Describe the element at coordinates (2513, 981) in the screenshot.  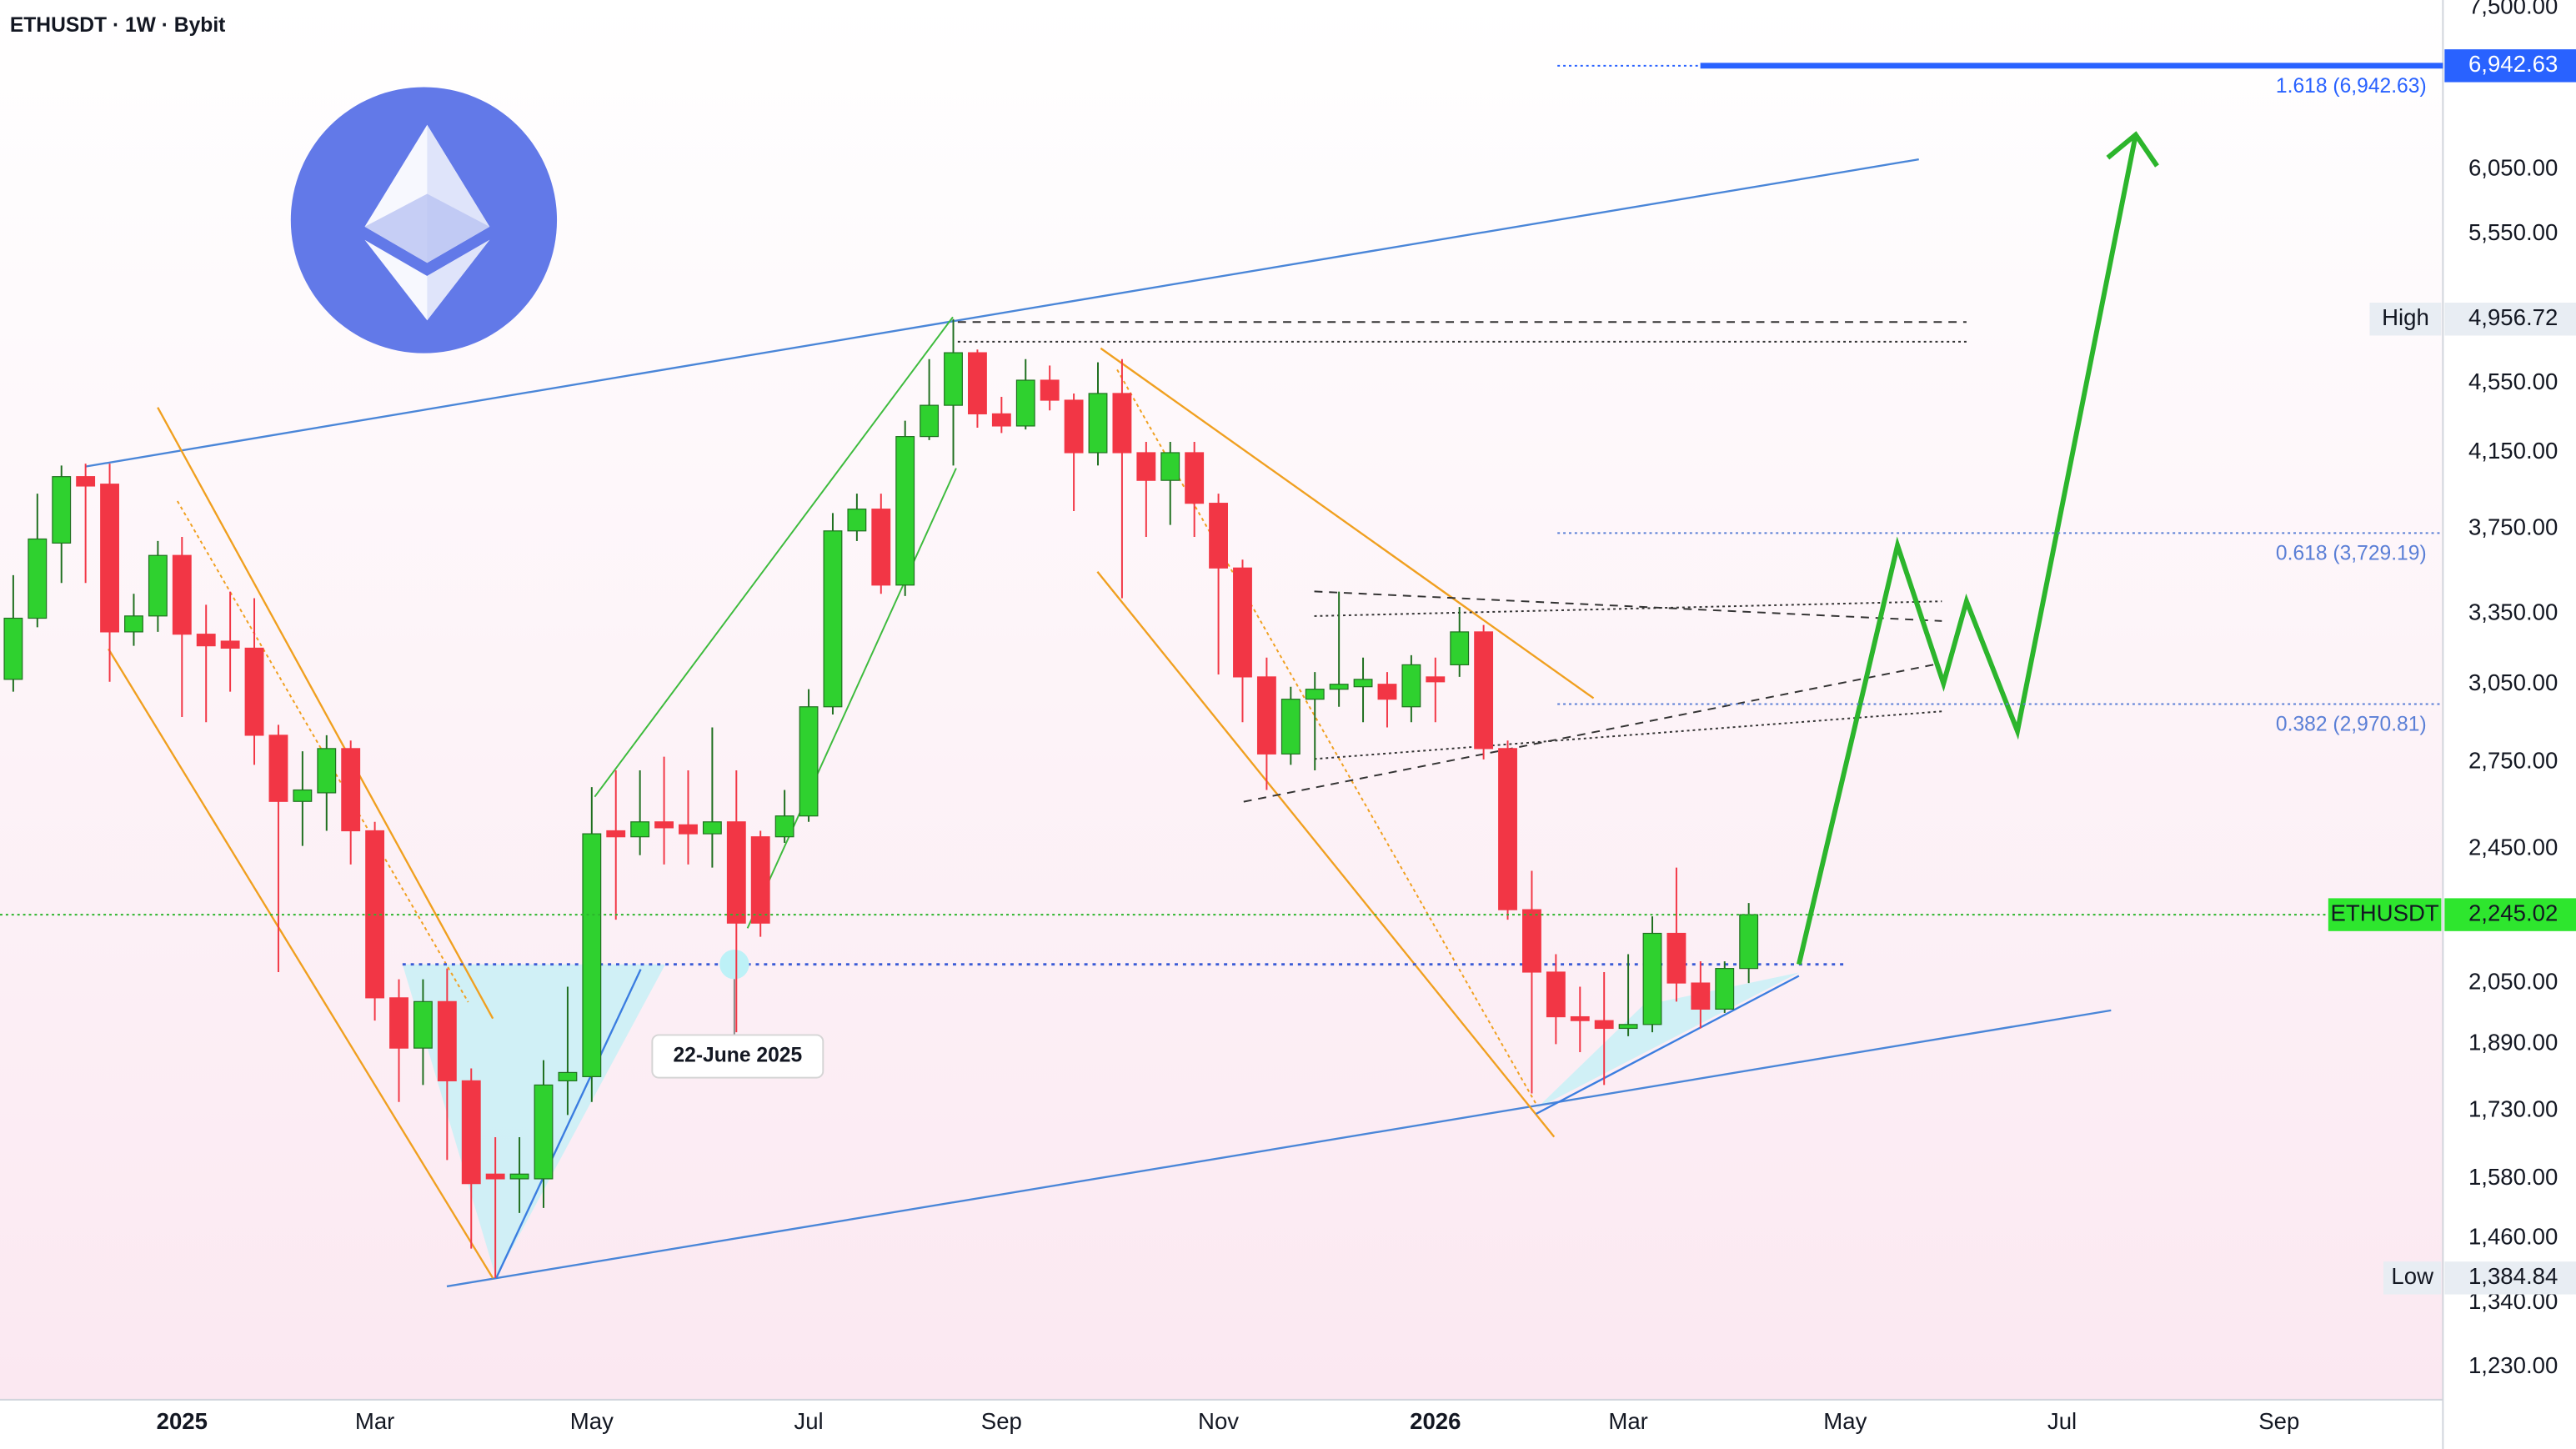
I see `y-tick-label: 2,050.00` at that location.